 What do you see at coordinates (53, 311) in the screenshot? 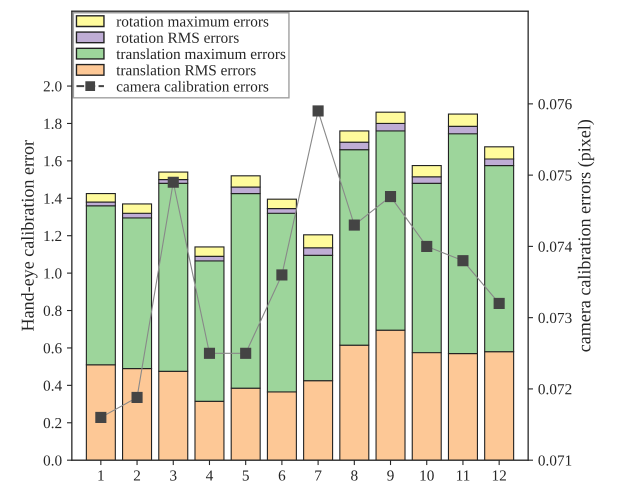
I see `y-tick-label: 0.8` at bounding box center [53, 311].